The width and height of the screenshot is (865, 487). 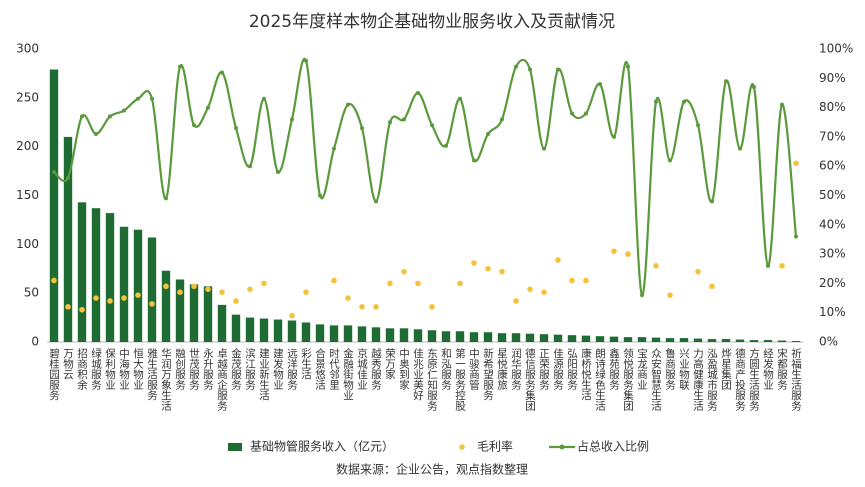 What do you see at coordinates (768, 368) in the screenshot?
I see `x-tick-label: 经发物业` at bounding box center [768, 368].